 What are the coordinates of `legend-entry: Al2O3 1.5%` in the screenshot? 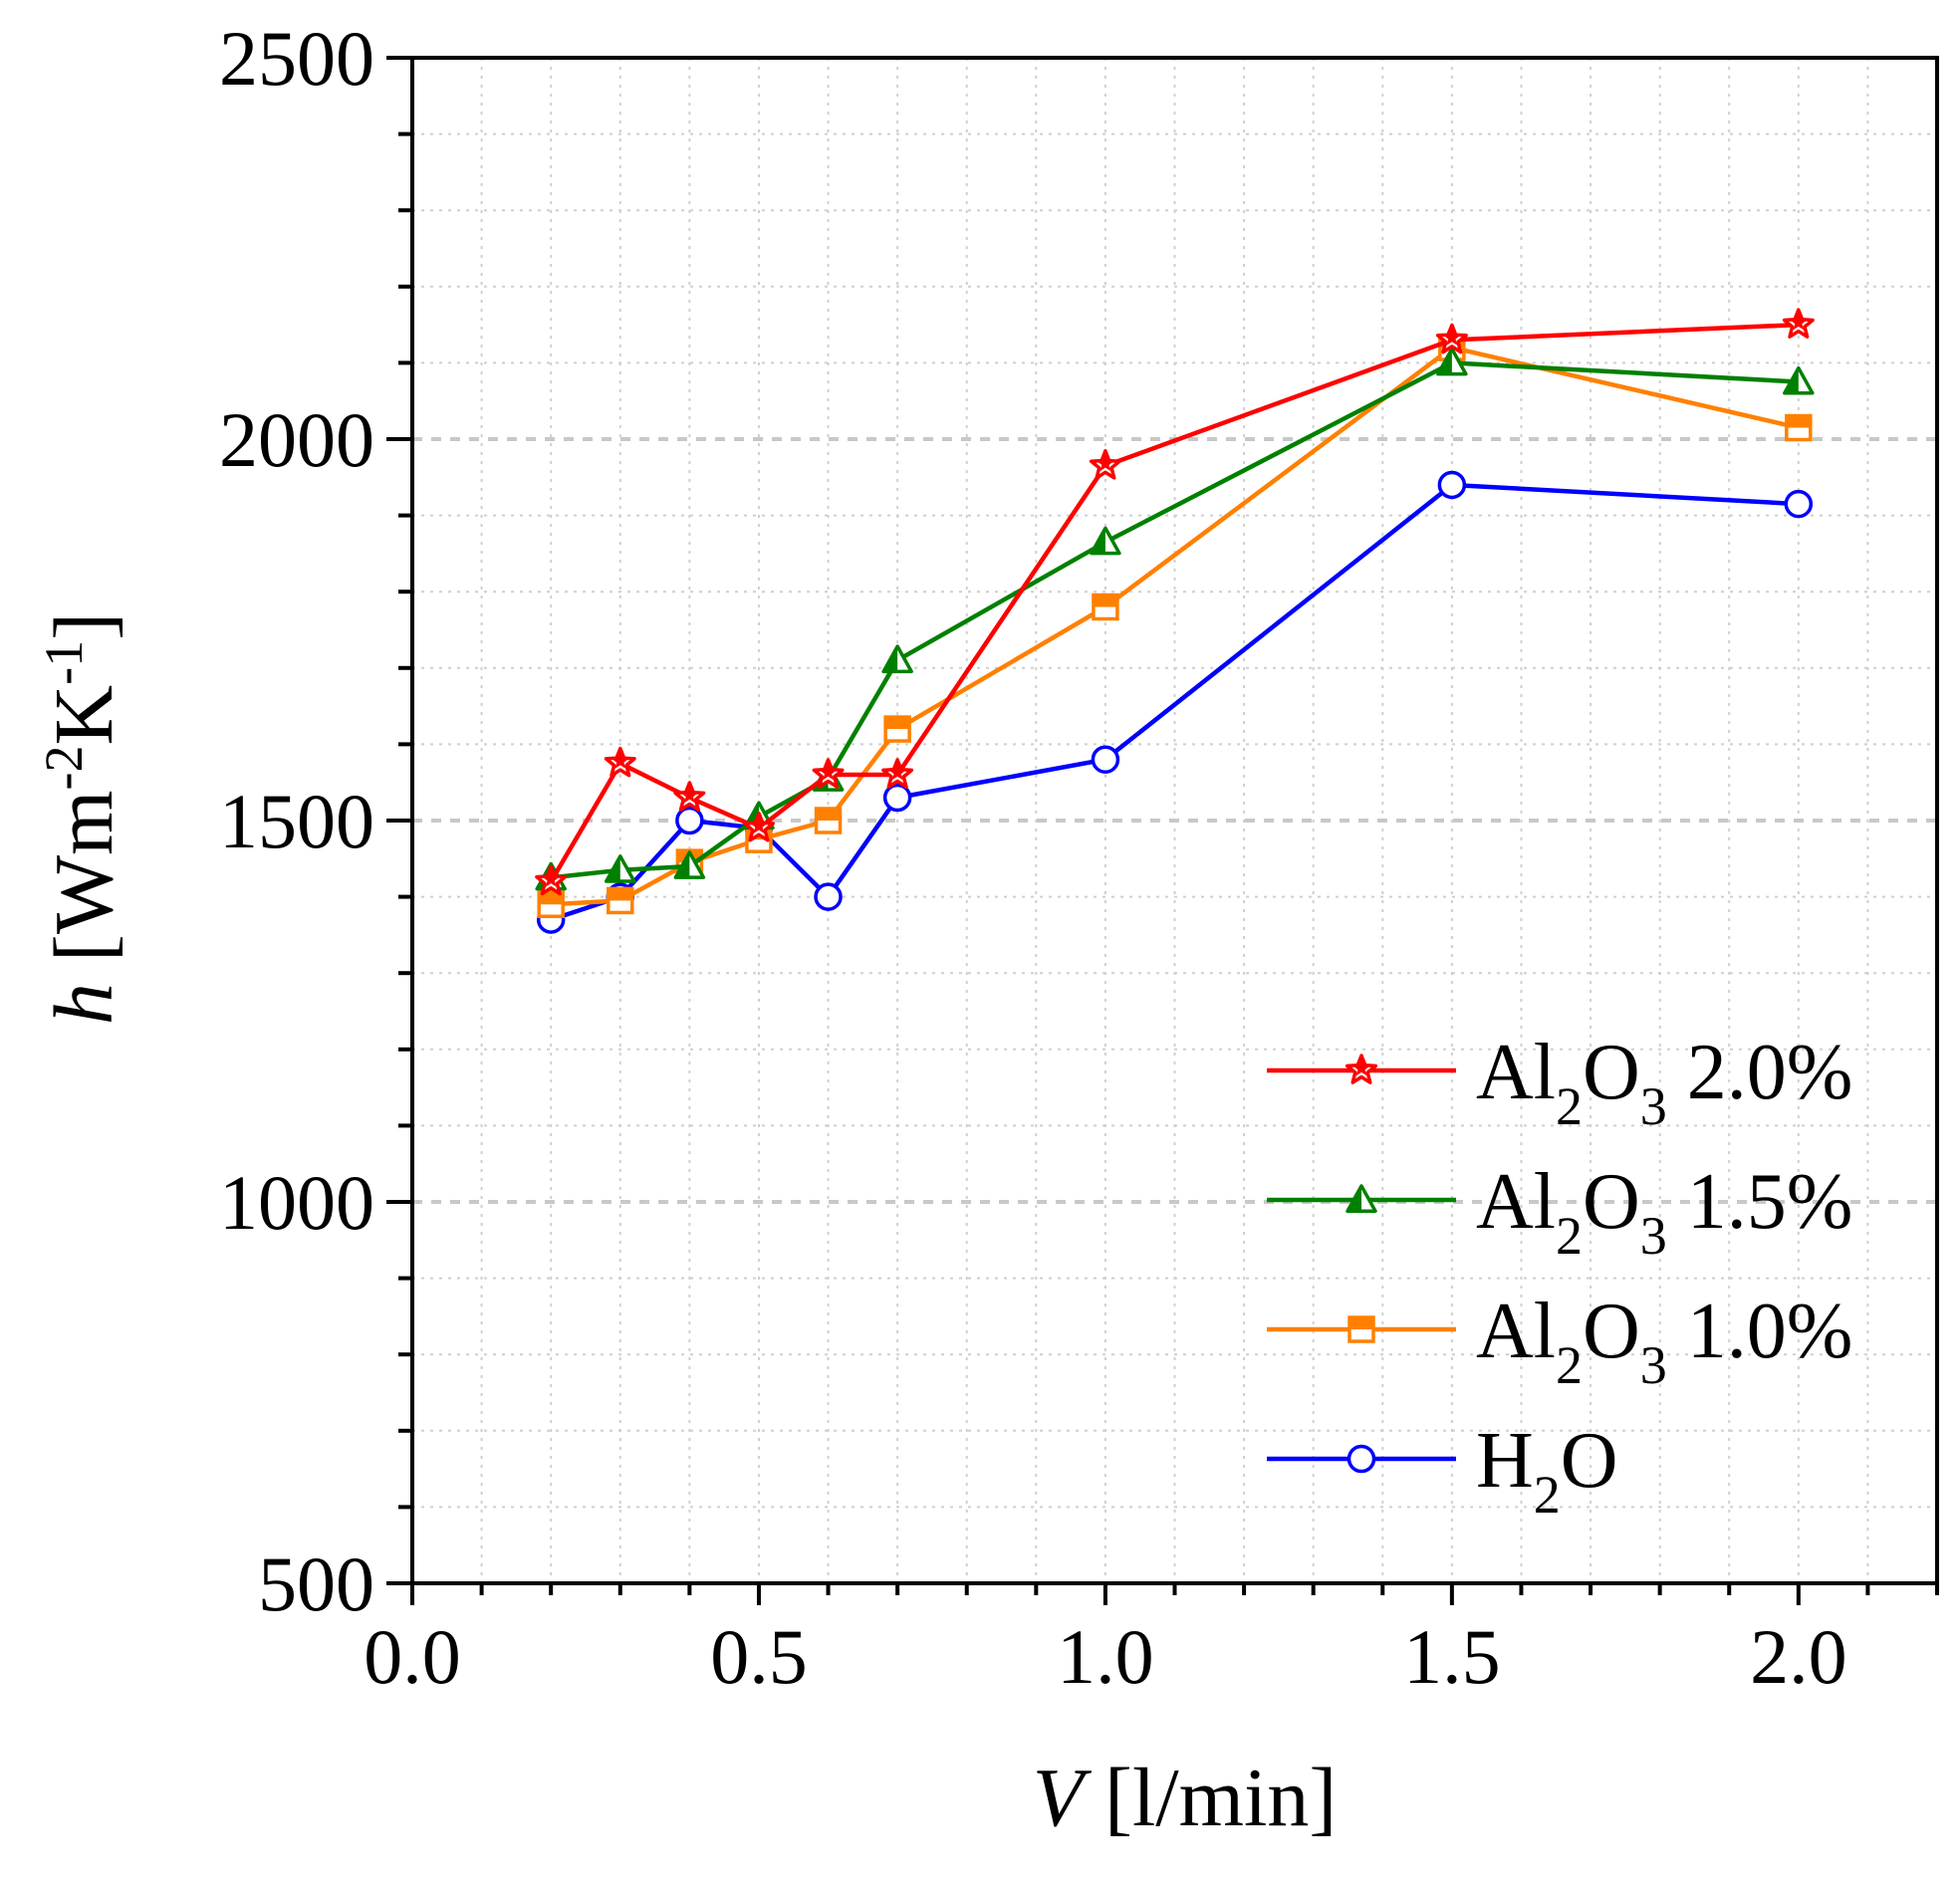 It's located at (1560, 1212).